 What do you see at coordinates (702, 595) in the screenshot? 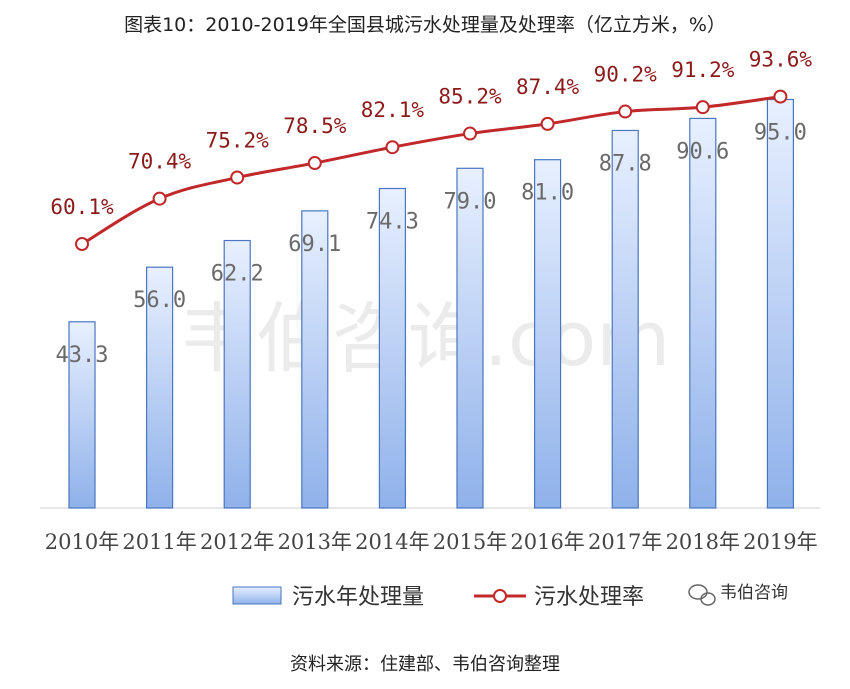
I see `wechat-logo-icon` at bounding box center [702, 595].